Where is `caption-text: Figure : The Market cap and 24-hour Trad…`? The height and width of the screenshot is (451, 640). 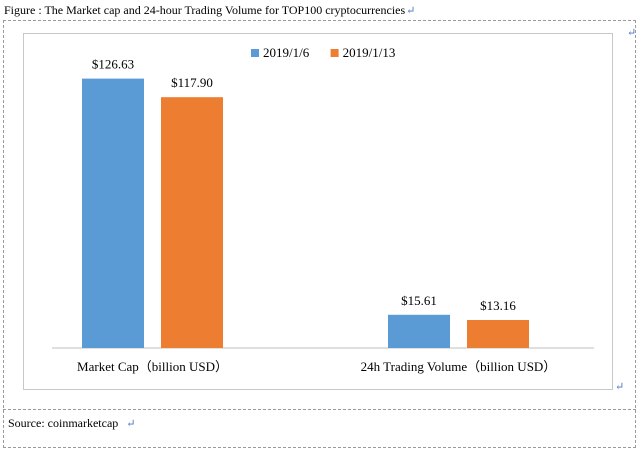 caption-text: Figure : The Market cap and 24-hour Trad… is located at coordinates (205, 10).